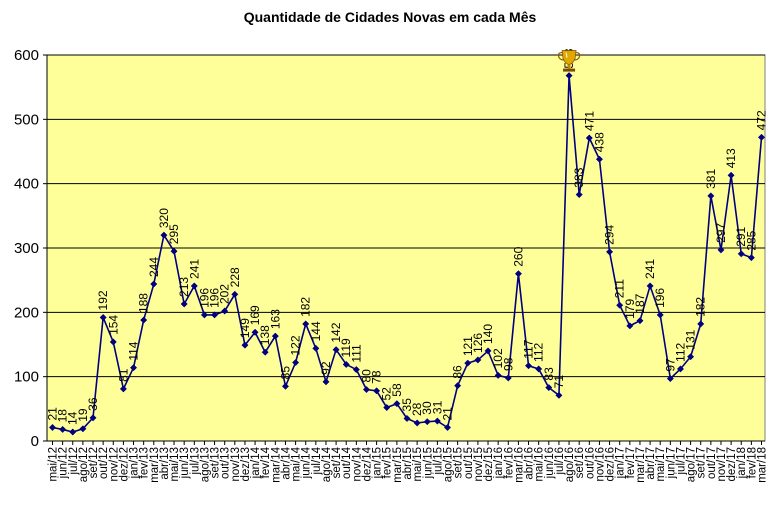  I want to click on x-tick-label: dez/15, so click(489, 464).